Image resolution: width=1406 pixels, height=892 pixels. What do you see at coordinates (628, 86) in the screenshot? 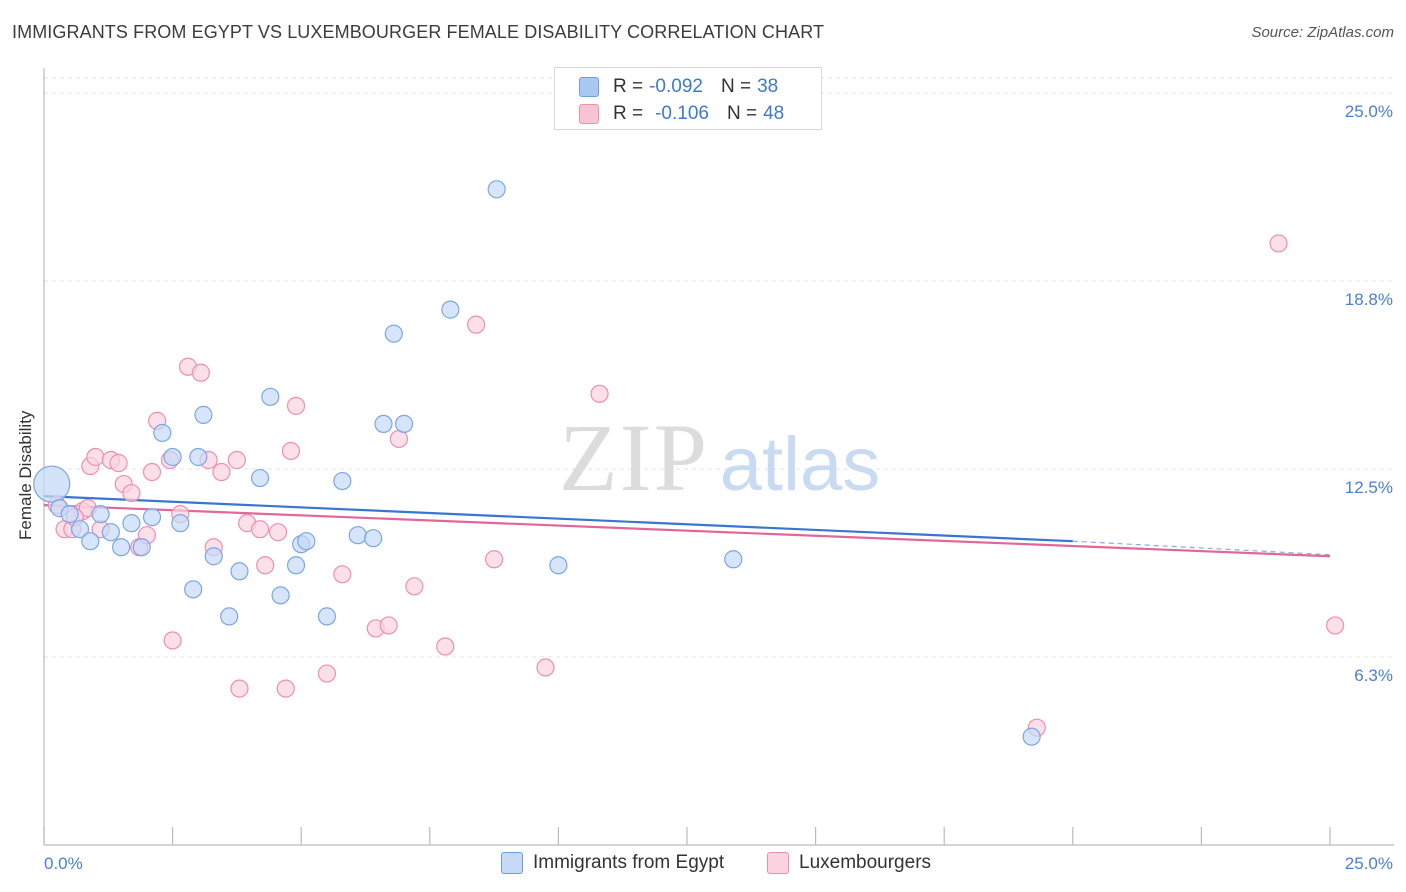
I see `r-label: R =` at bounding box center [628, 86].